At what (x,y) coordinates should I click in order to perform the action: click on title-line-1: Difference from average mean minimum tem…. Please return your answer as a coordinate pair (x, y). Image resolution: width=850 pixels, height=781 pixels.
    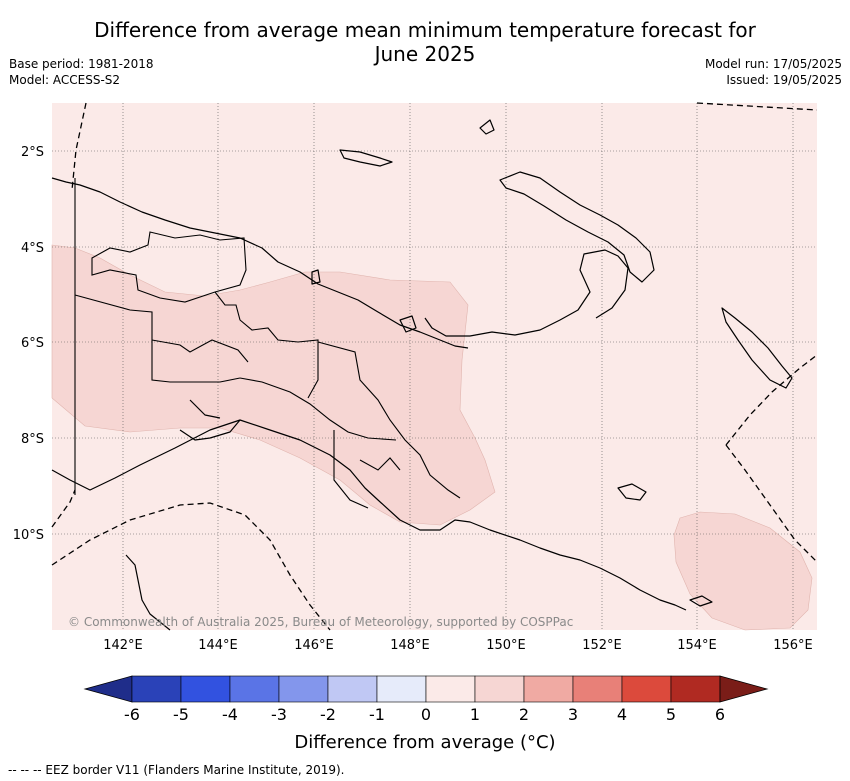
    Looking at the image, I should click on (425, 30).